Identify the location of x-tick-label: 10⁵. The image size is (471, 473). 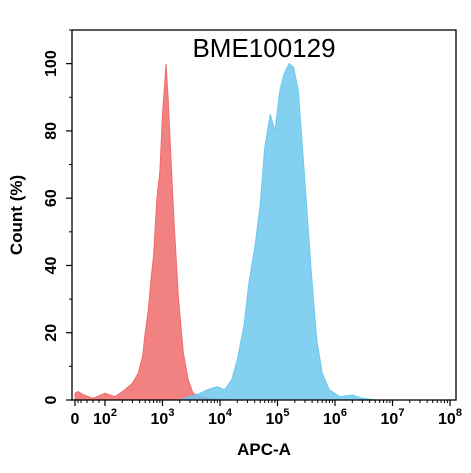
(278, 417).